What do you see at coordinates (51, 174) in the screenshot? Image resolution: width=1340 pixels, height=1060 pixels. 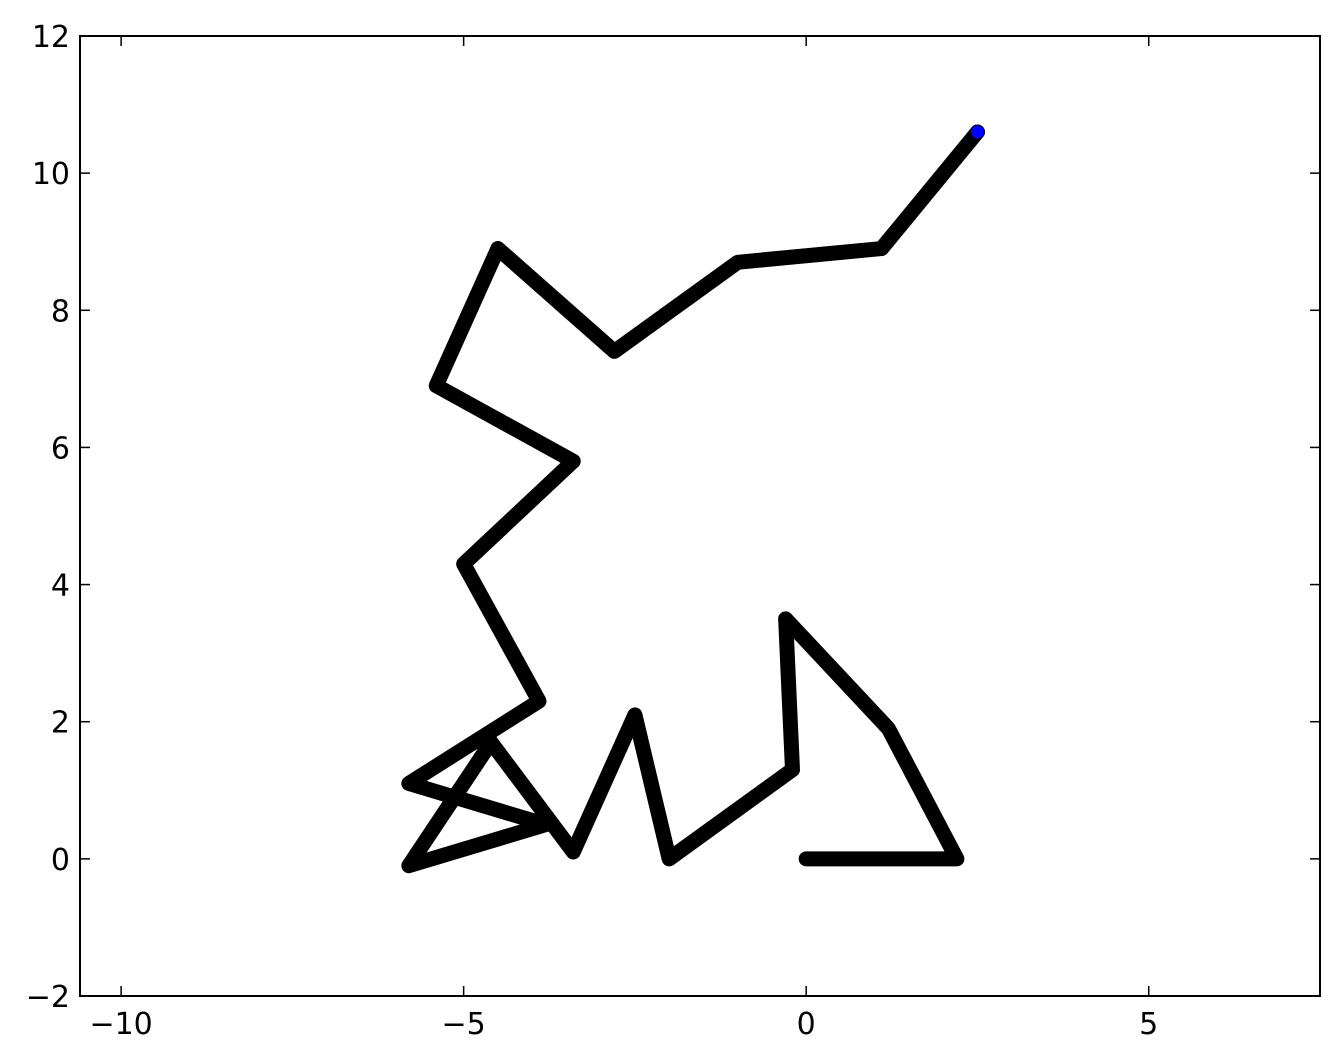 I see `y-tick-label: 10` at bounding box center [51, 174].